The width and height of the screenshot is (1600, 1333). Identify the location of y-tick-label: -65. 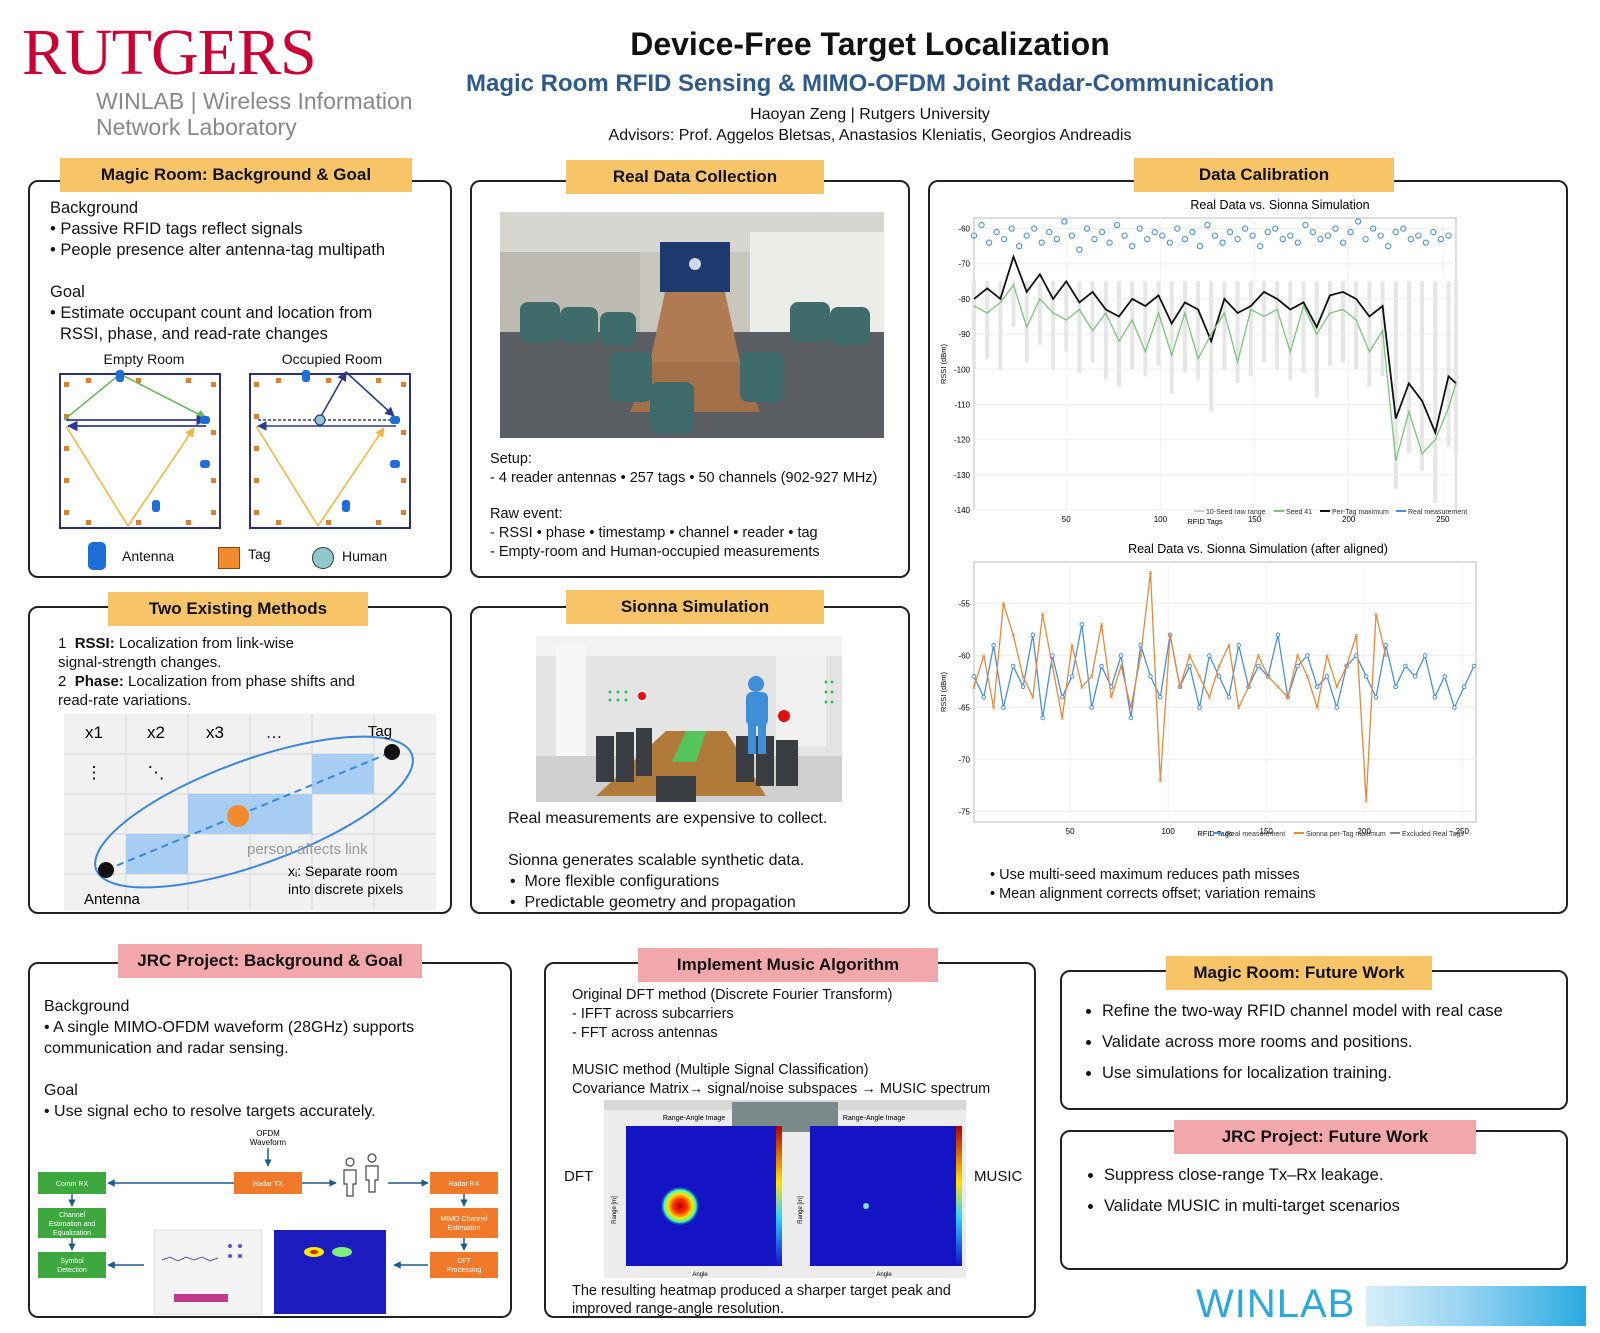
(964, 708).